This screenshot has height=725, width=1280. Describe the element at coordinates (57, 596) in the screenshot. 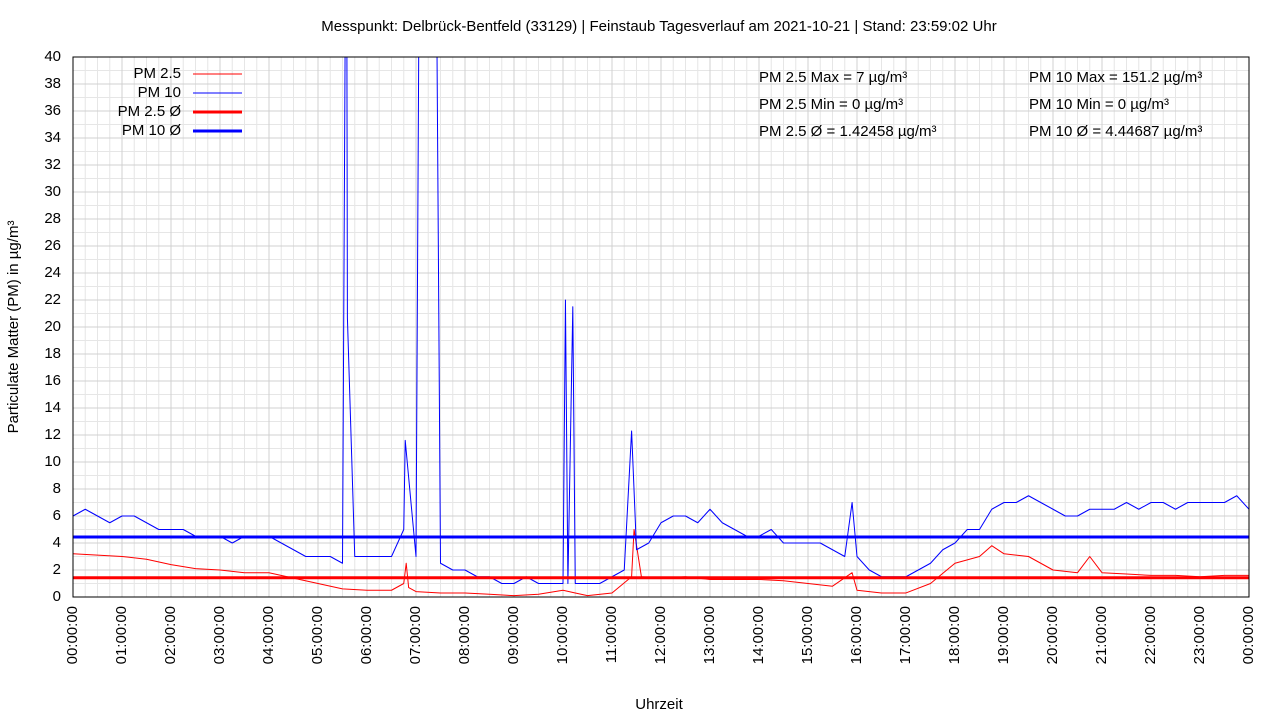

I see `y-tick-label: 0` at that location.